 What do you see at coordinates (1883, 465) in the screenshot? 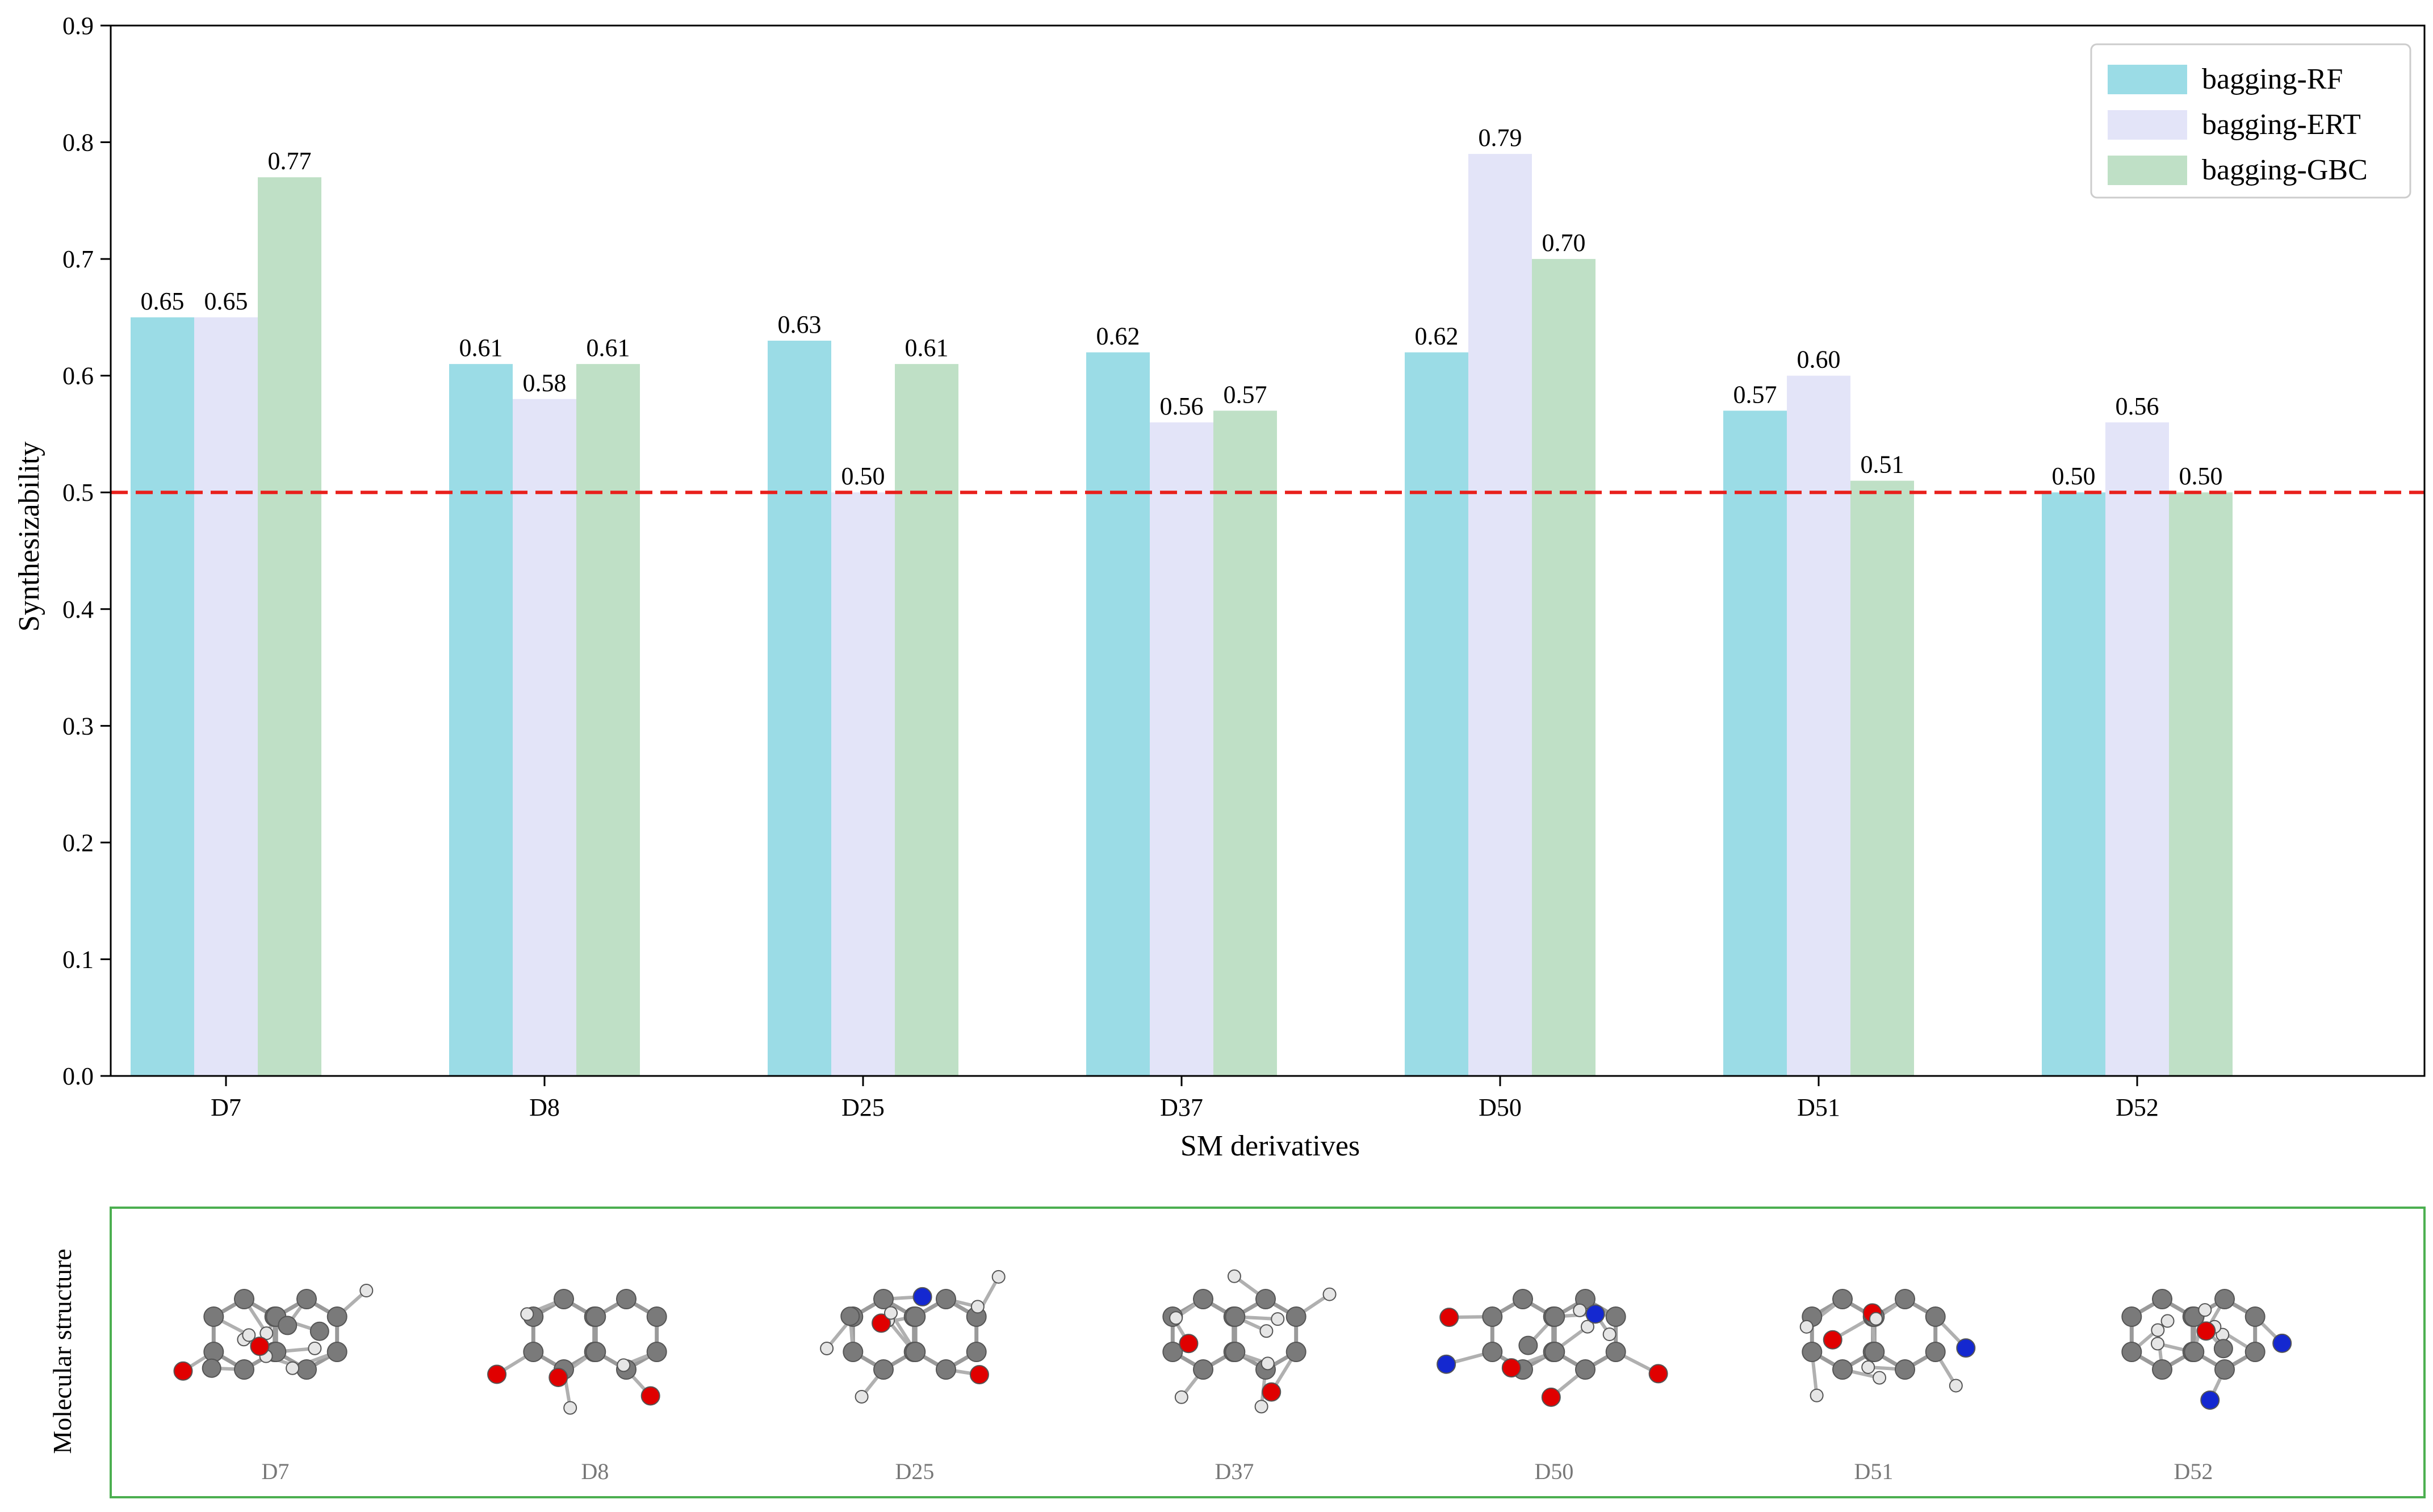
I see `data-label: 0.51` at bounding box center [1883, 465].